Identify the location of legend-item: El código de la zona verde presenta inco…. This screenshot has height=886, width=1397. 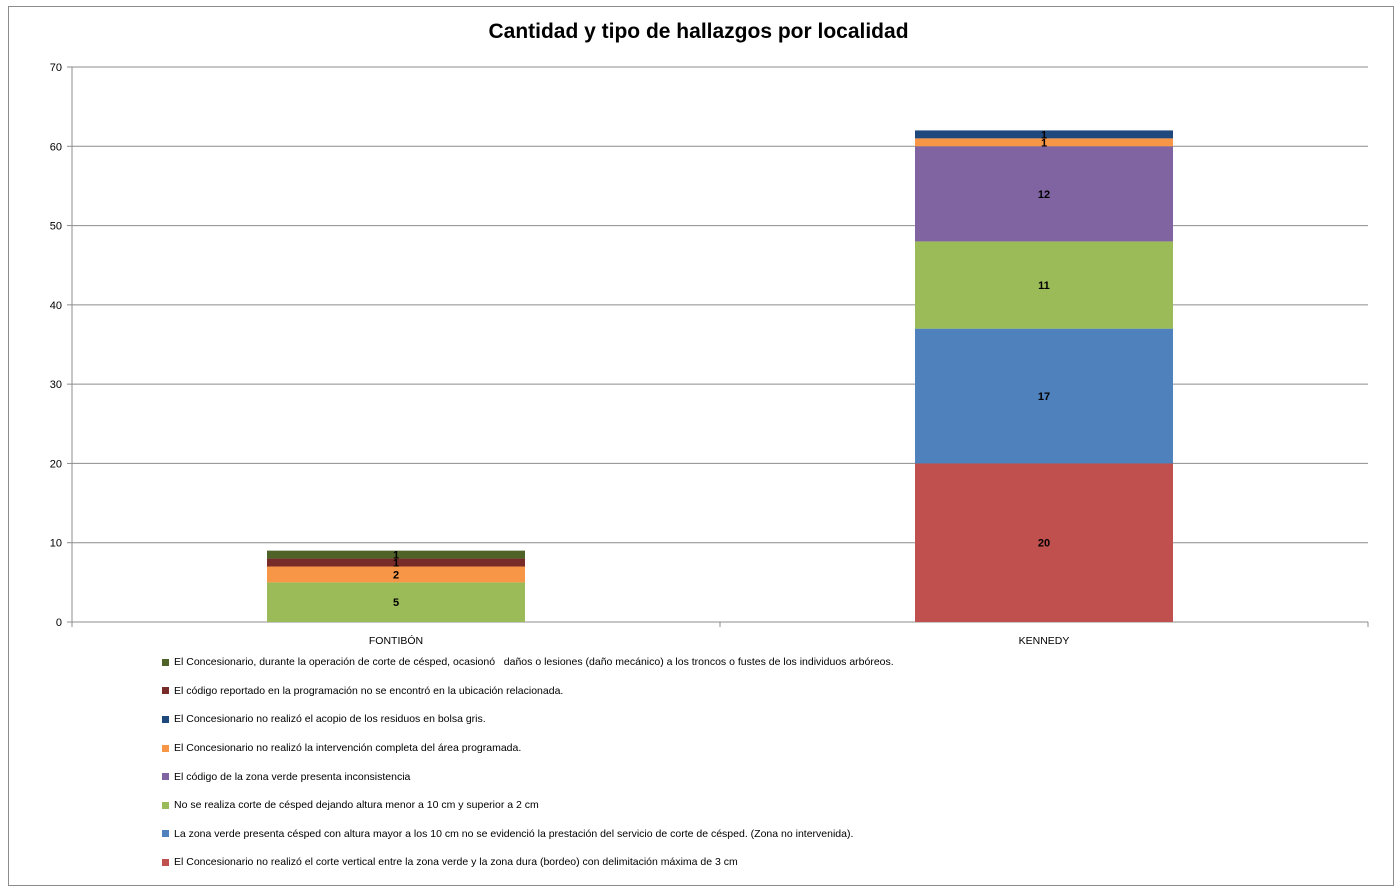
(762, 776).